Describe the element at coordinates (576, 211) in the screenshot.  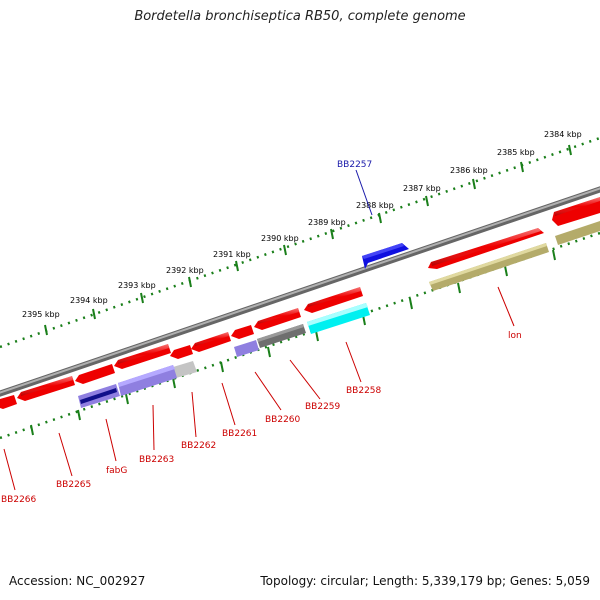
I see `cds-right-edge` at that location.